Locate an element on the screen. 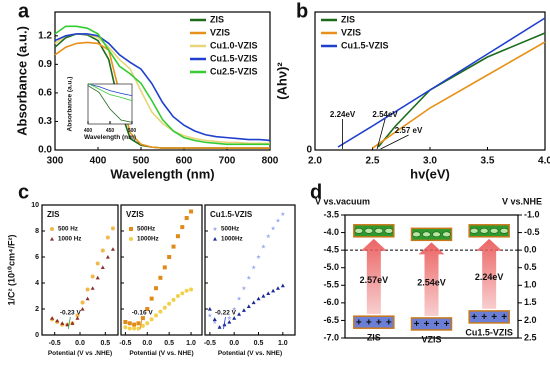 The height and width of the screenshot is (374, 550). y2-axis-label: V vs.NHE is located at coordinates (522, 201).